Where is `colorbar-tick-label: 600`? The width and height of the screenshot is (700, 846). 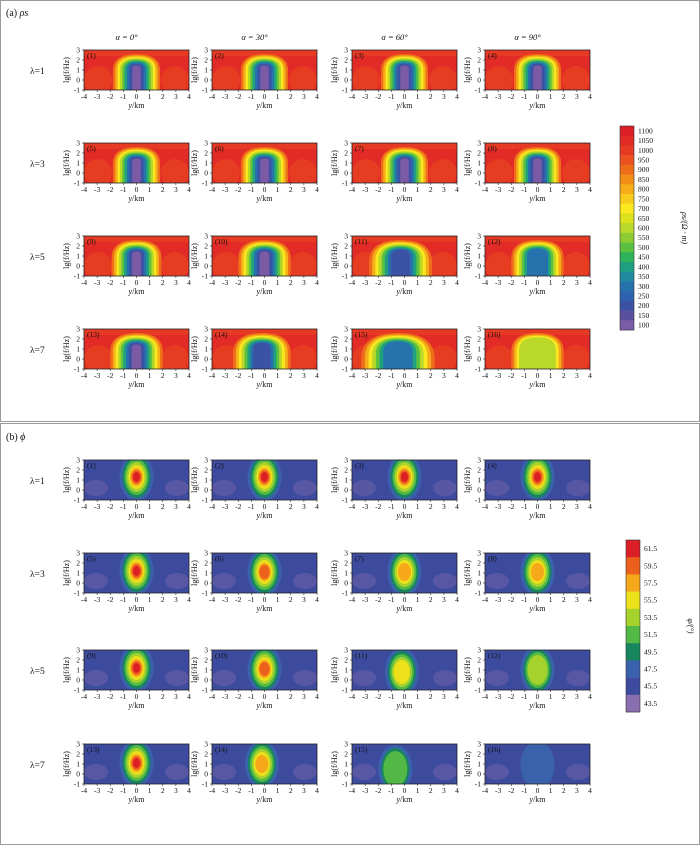 colorbar-tick-label: 600 is located at coordinates (644, 228).